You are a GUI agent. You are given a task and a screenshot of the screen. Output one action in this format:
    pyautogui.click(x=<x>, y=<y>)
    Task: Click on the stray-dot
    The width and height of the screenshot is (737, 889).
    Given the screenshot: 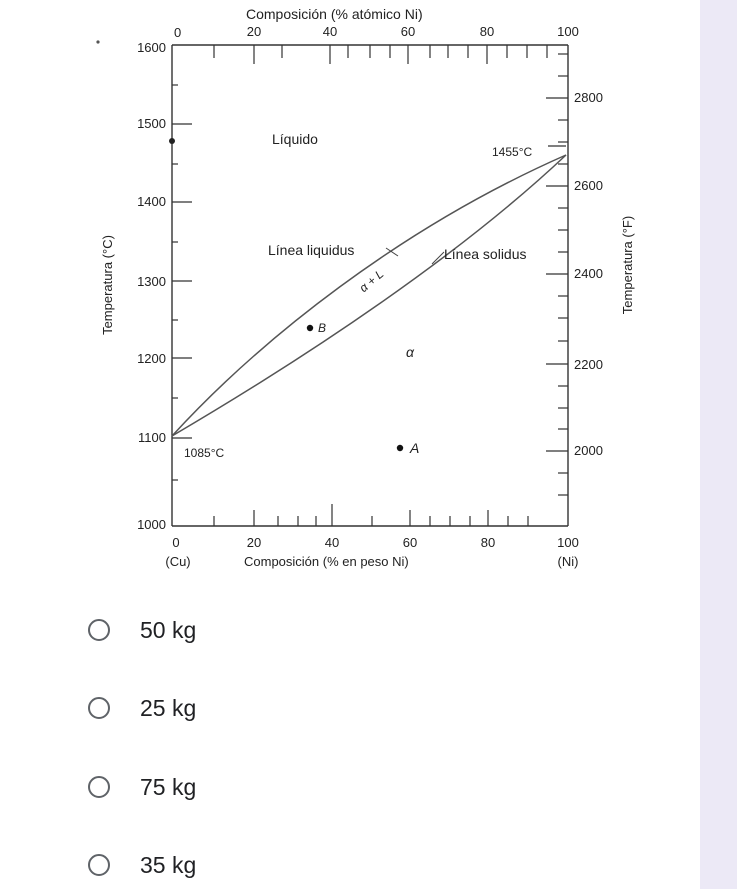 What is the action you would take?
    pyautogui.click(x=98, y=42)
    